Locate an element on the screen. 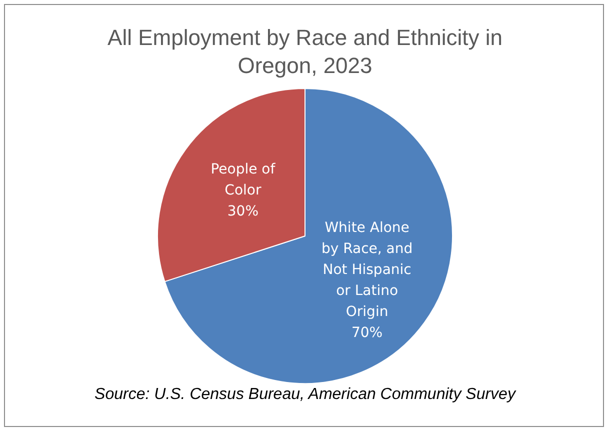 The width and height of the screenshot is (610, 433). data-label: 30% is located at coordinates (243, 212).